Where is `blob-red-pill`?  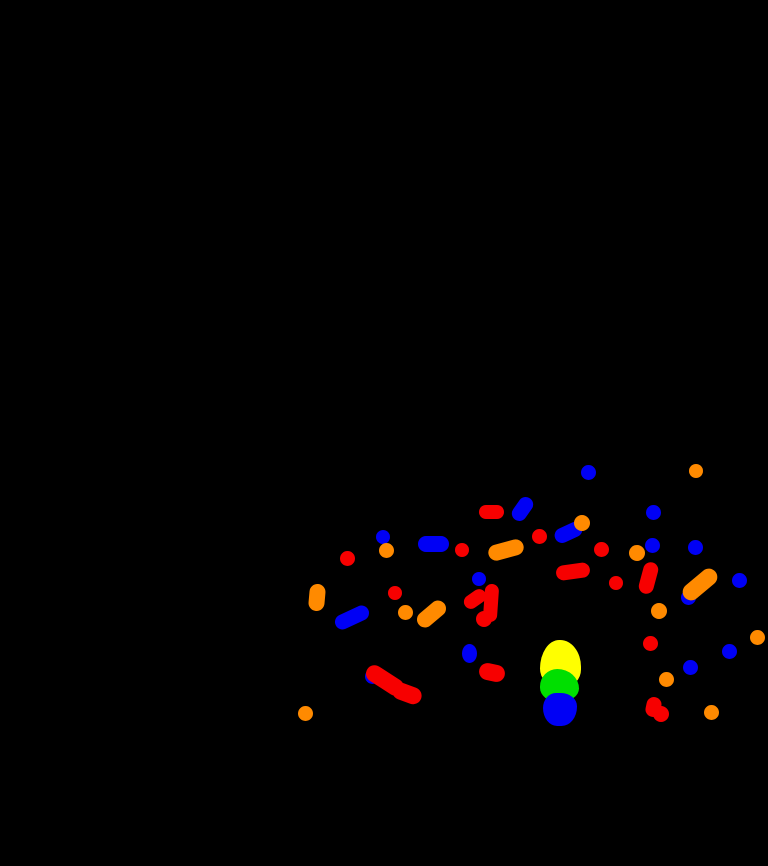 blob-red-pill is located at coordinates (491, 512).